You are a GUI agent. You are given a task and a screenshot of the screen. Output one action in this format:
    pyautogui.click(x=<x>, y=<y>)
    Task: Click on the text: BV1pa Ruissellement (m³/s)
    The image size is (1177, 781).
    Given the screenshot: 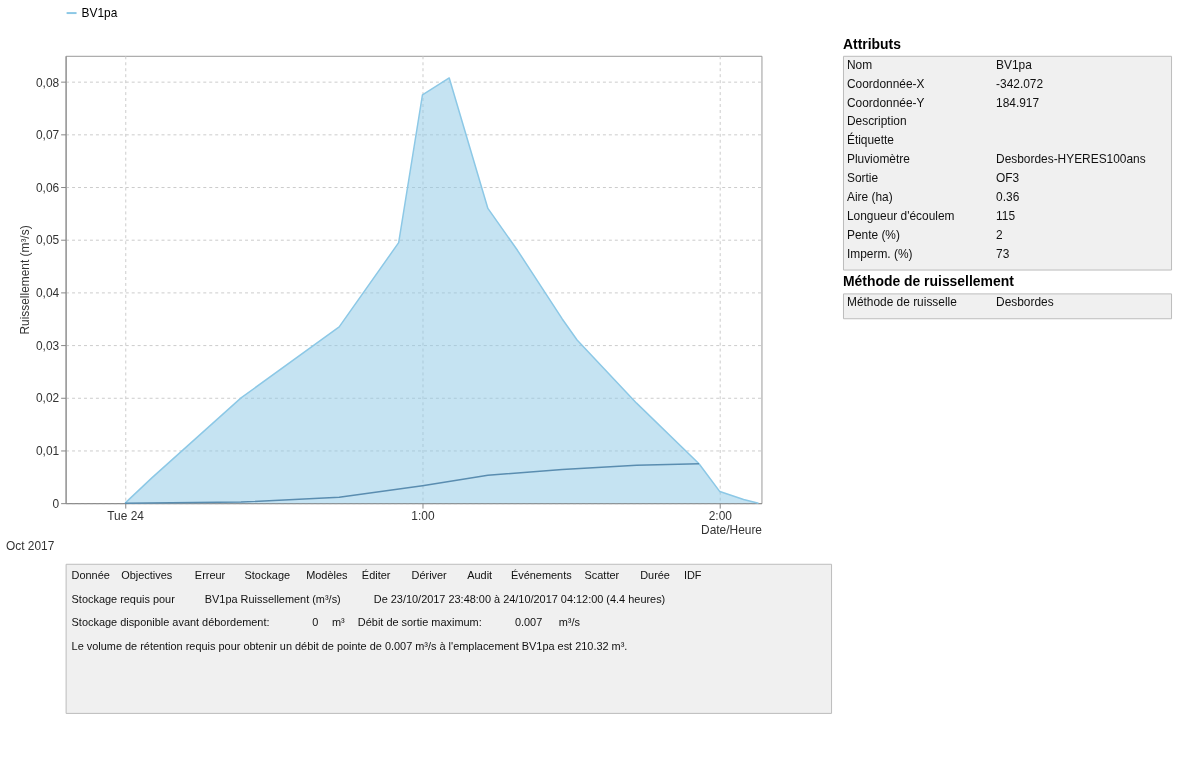 What is the action you would take?
    pyautogui.click(x=272, y=598)
    